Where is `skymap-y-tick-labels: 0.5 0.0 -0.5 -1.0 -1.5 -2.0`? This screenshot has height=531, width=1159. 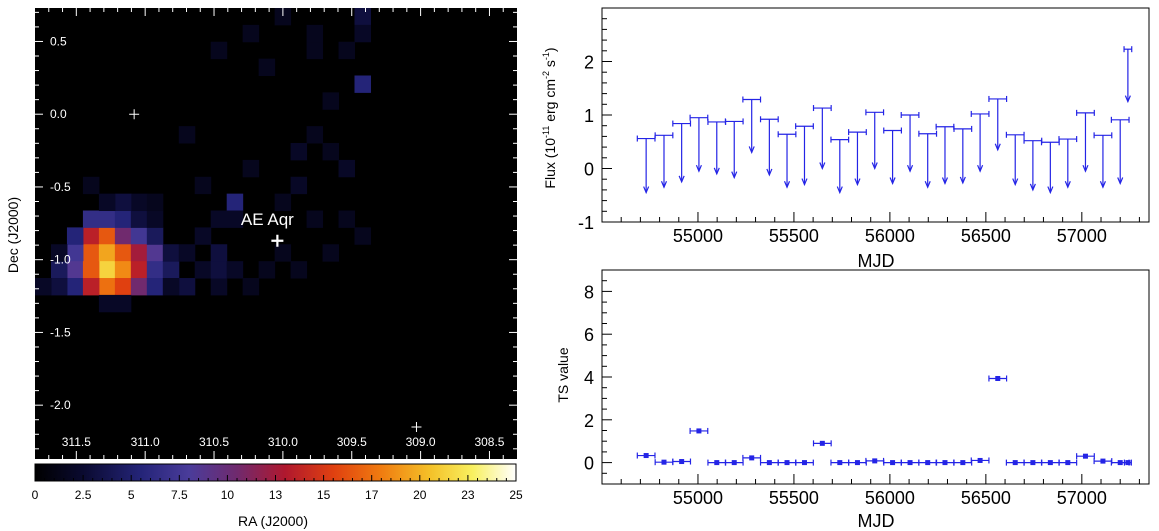 skymap-y-tick-labels: 0.5 0.0 -0.5 -1.0 -1.5 -2.0 is located at coordinates (60, 223).